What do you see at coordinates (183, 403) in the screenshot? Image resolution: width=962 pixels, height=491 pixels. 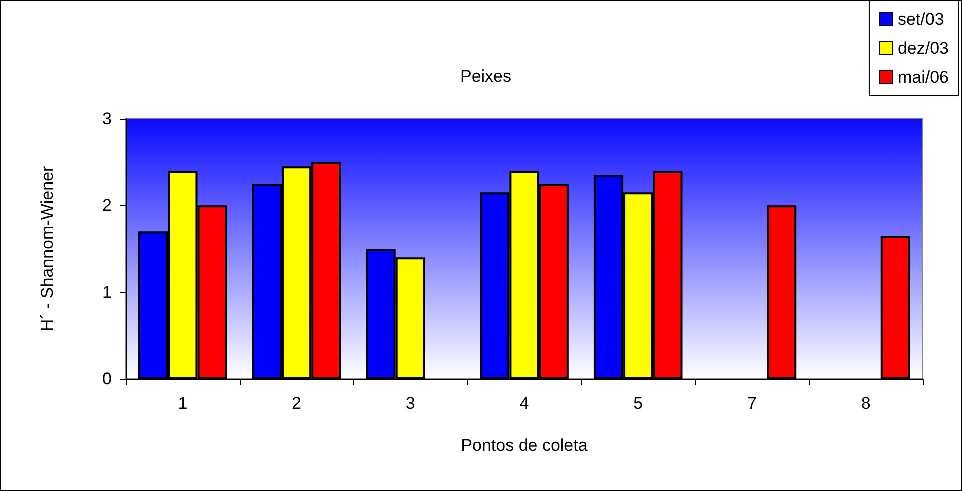 I see `x-tick-label: 1` at bounding box center [183, 403].